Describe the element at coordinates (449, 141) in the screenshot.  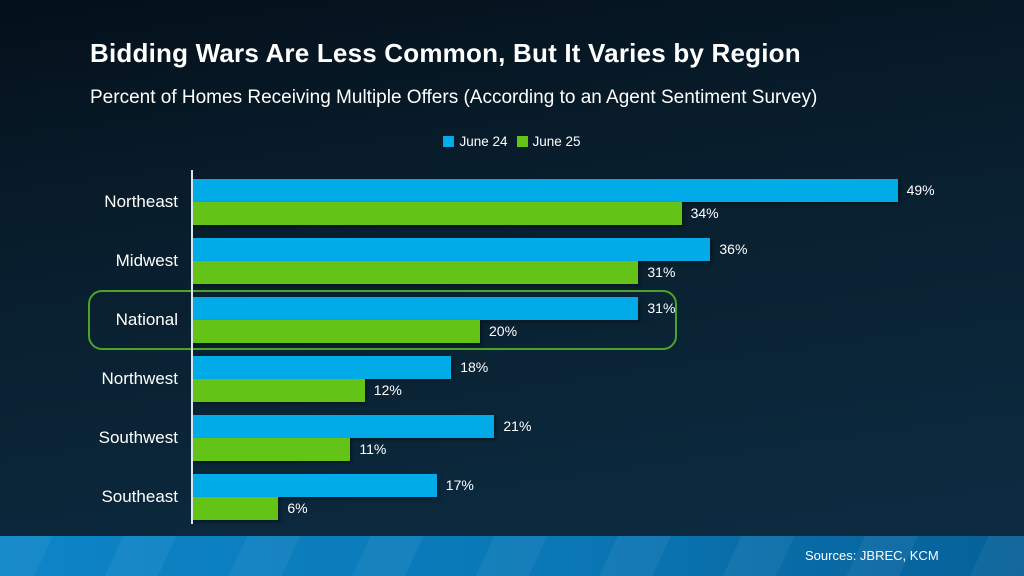
I see `june-24-swatch-icon` at that location.